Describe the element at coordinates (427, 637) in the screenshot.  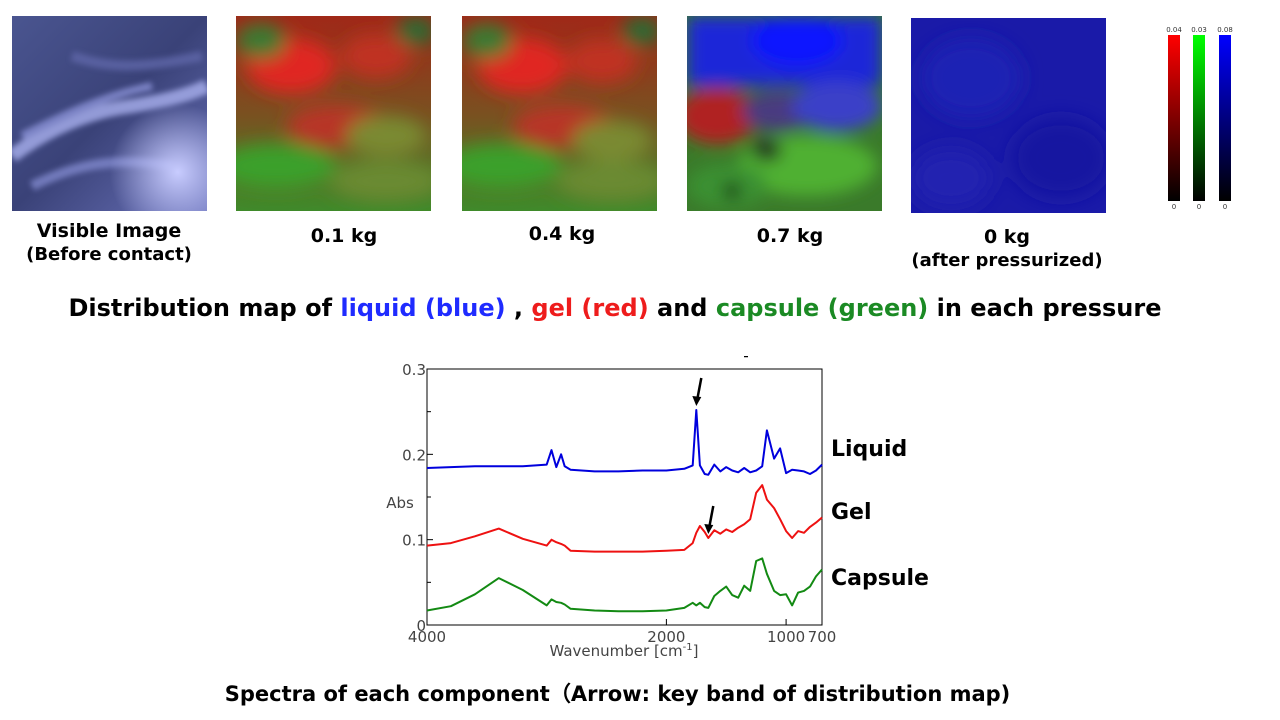
I see `x-tick-label: 4000` at that location.